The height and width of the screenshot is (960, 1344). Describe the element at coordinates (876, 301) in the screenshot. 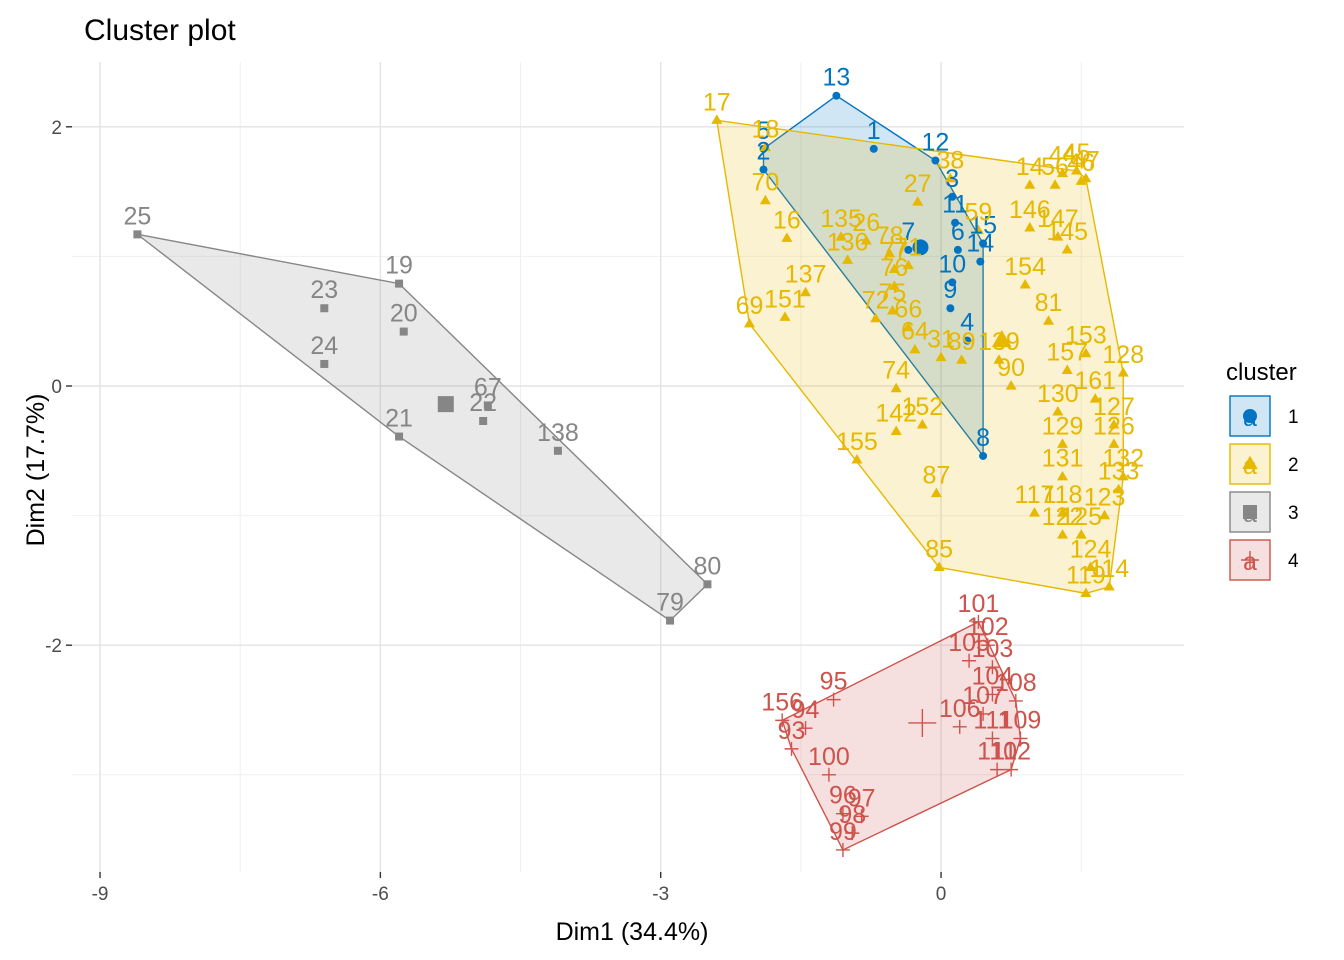

I see `point-label: 72` at that location.